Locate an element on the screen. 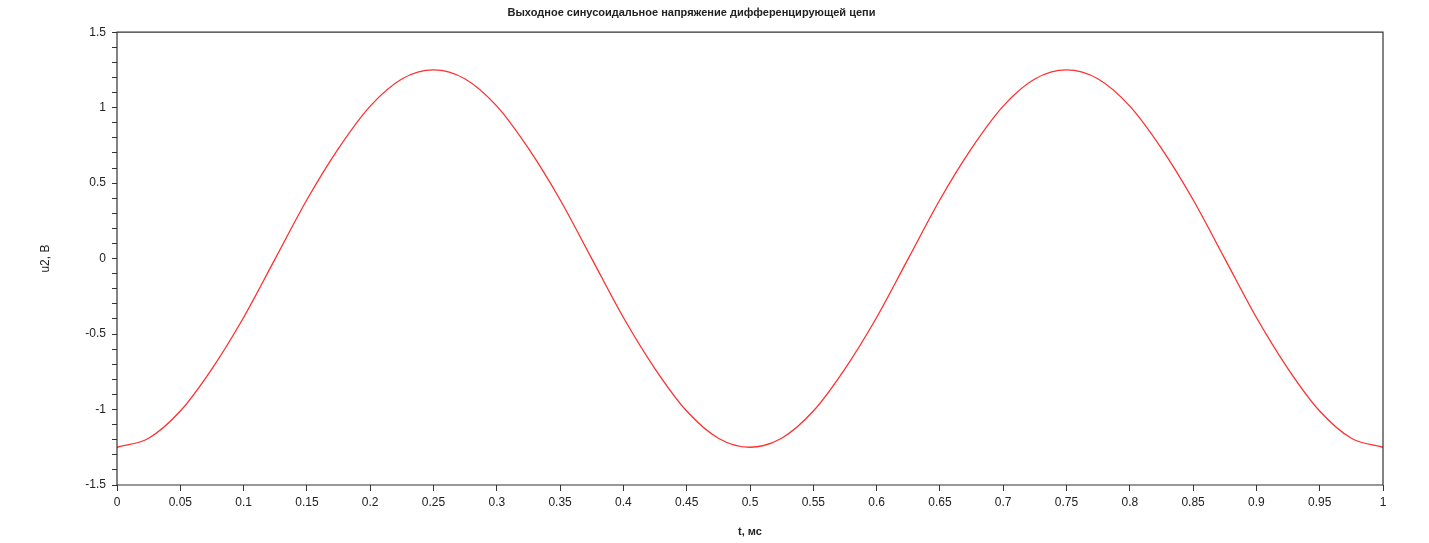  x-tick-label: 0.5 is located at coordinates (750, 501).